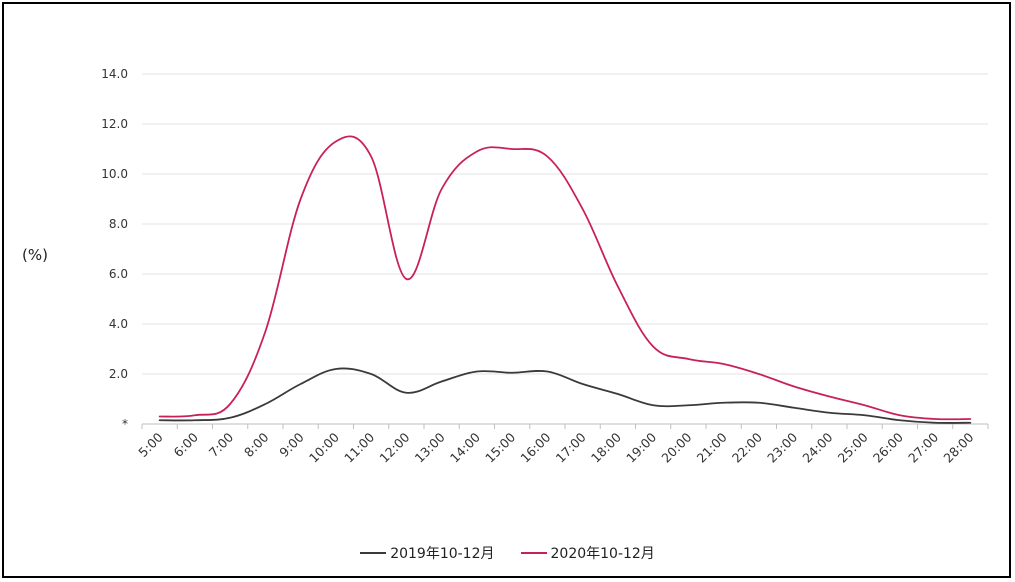 The width and height of the screenshot is (1015, 582). I want to click on x-tick-label: 18:00, so click(606, 447).